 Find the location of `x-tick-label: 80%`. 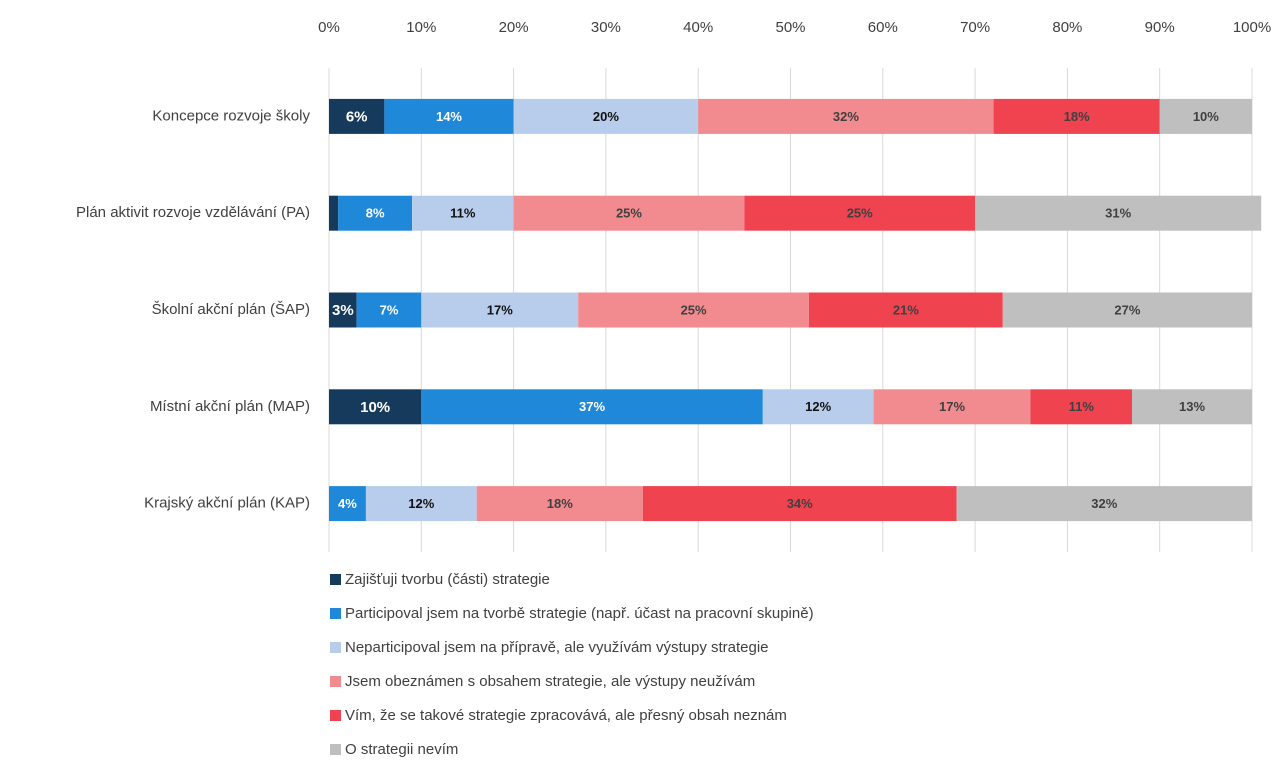

x-tick-label: 80% is located at coordinates (1067, 27).